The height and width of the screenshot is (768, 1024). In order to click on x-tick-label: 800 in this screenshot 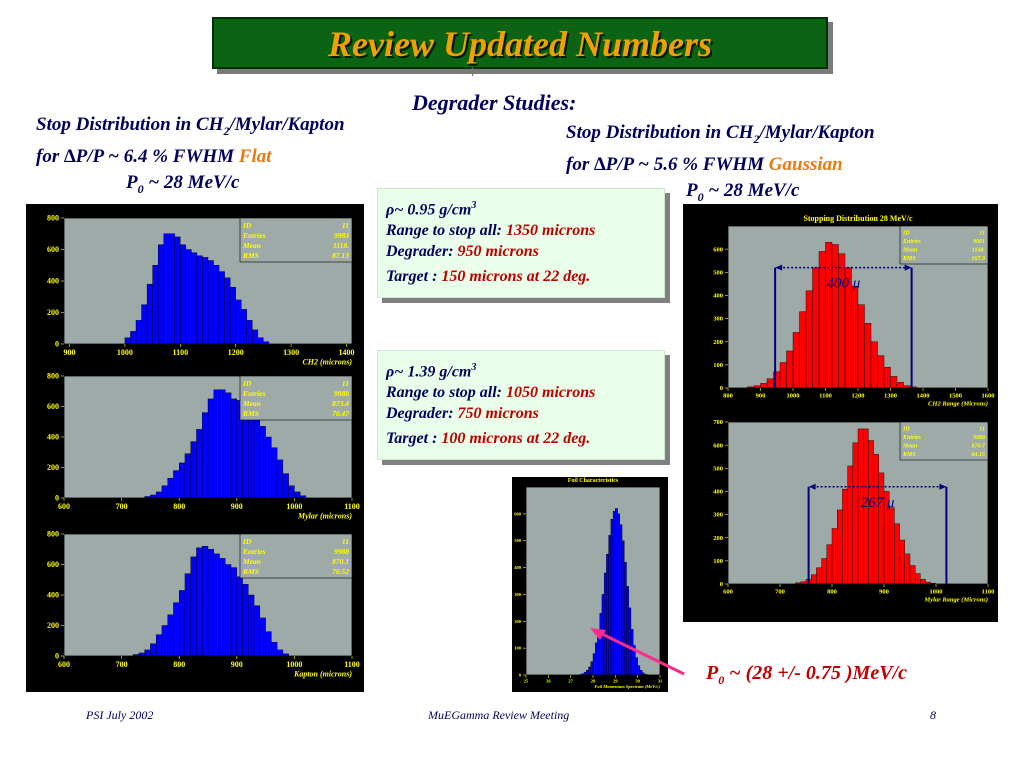, I will do `click(728, 396)`.